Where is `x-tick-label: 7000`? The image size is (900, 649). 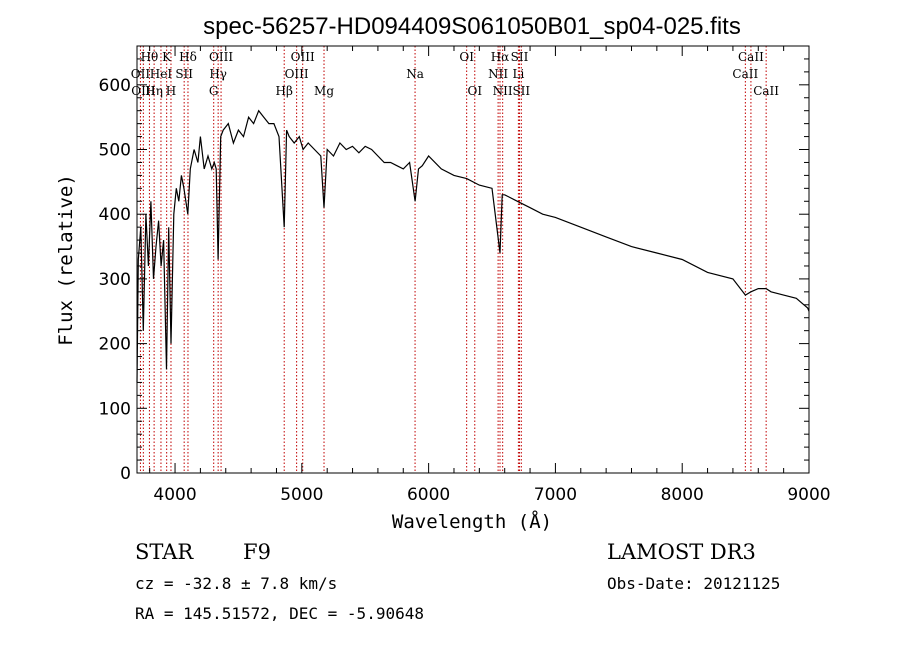 x-tick-label: 7000 is located at coordinates (555, 495).